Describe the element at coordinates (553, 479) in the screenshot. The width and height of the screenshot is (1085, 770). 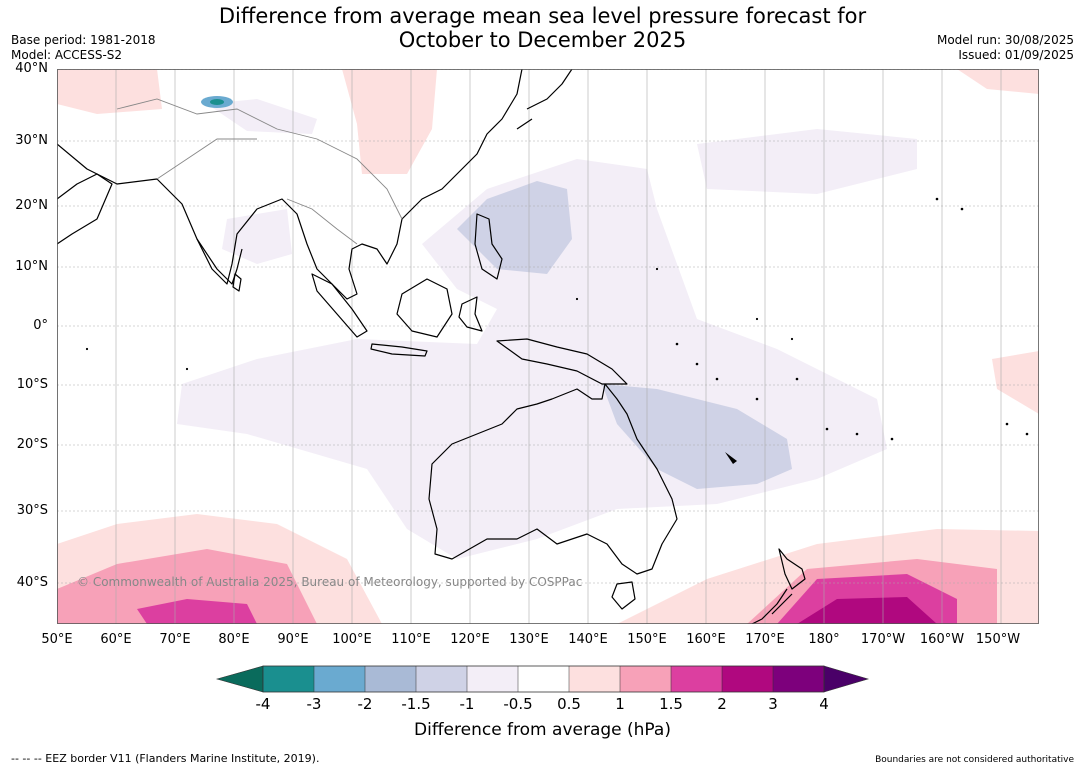
I see `australia-coast` at that location.